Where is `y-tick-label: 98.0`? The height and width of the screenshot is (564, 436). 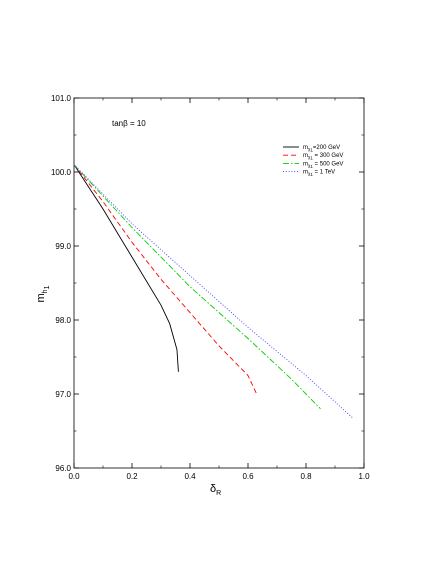 y-tick-label: 98.0 is located at coordinates (63, 320).